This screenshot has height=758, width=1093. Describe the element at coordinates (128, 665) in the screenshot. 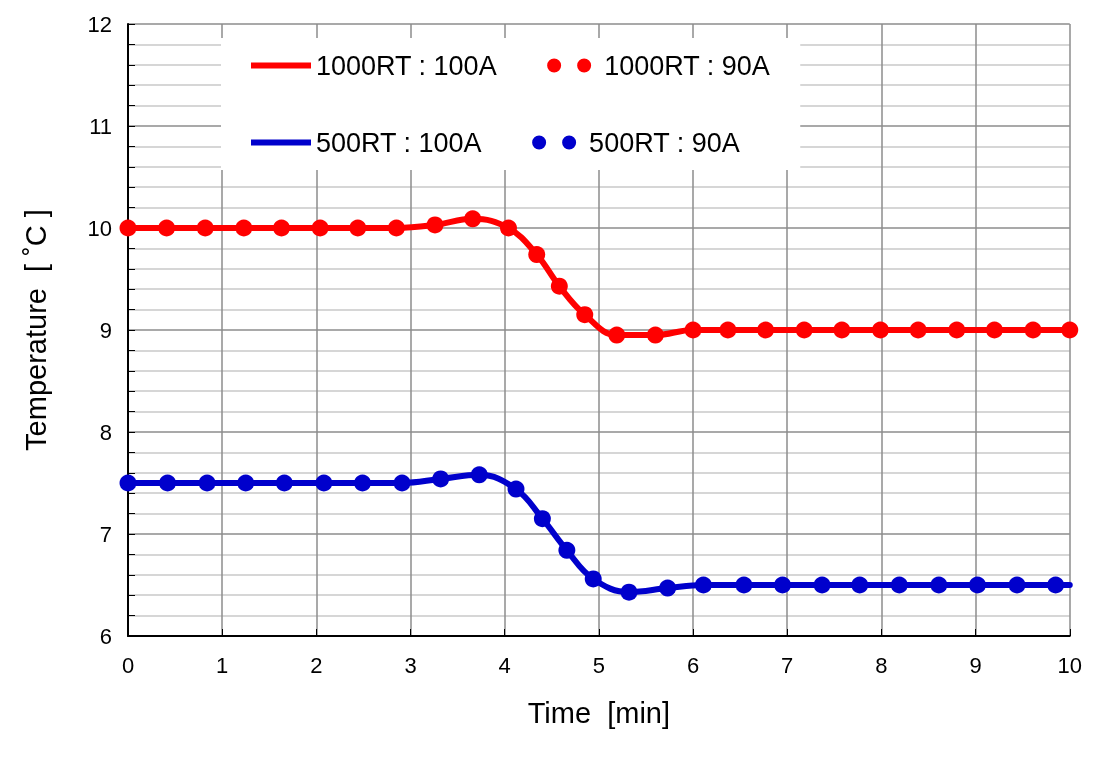

I see `x-tick-label: 0` at that location.